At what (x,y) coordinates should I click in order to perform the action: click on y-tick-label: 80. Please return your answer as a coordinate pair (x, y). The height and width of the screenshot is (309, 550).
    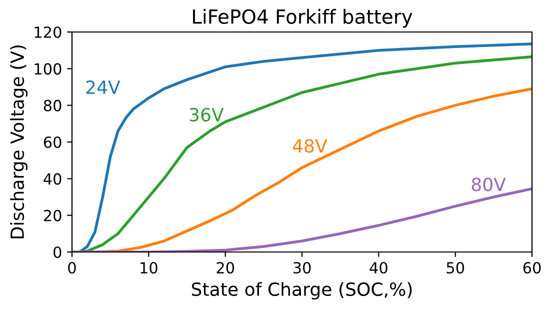
    Looking at the image, I should click on (53, 106).